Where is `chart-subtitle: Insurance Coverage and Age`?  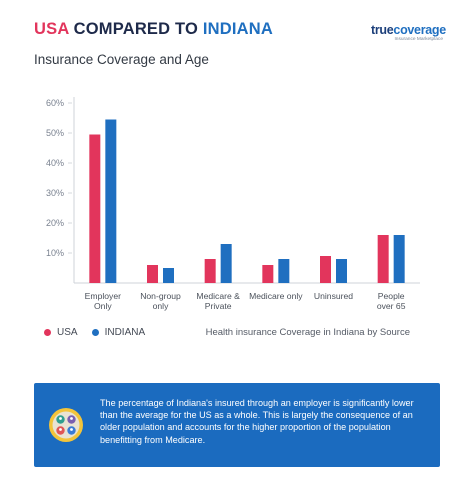 chart-subtitle: Insurance Coverage and Age is located at coordinates (121, 59).